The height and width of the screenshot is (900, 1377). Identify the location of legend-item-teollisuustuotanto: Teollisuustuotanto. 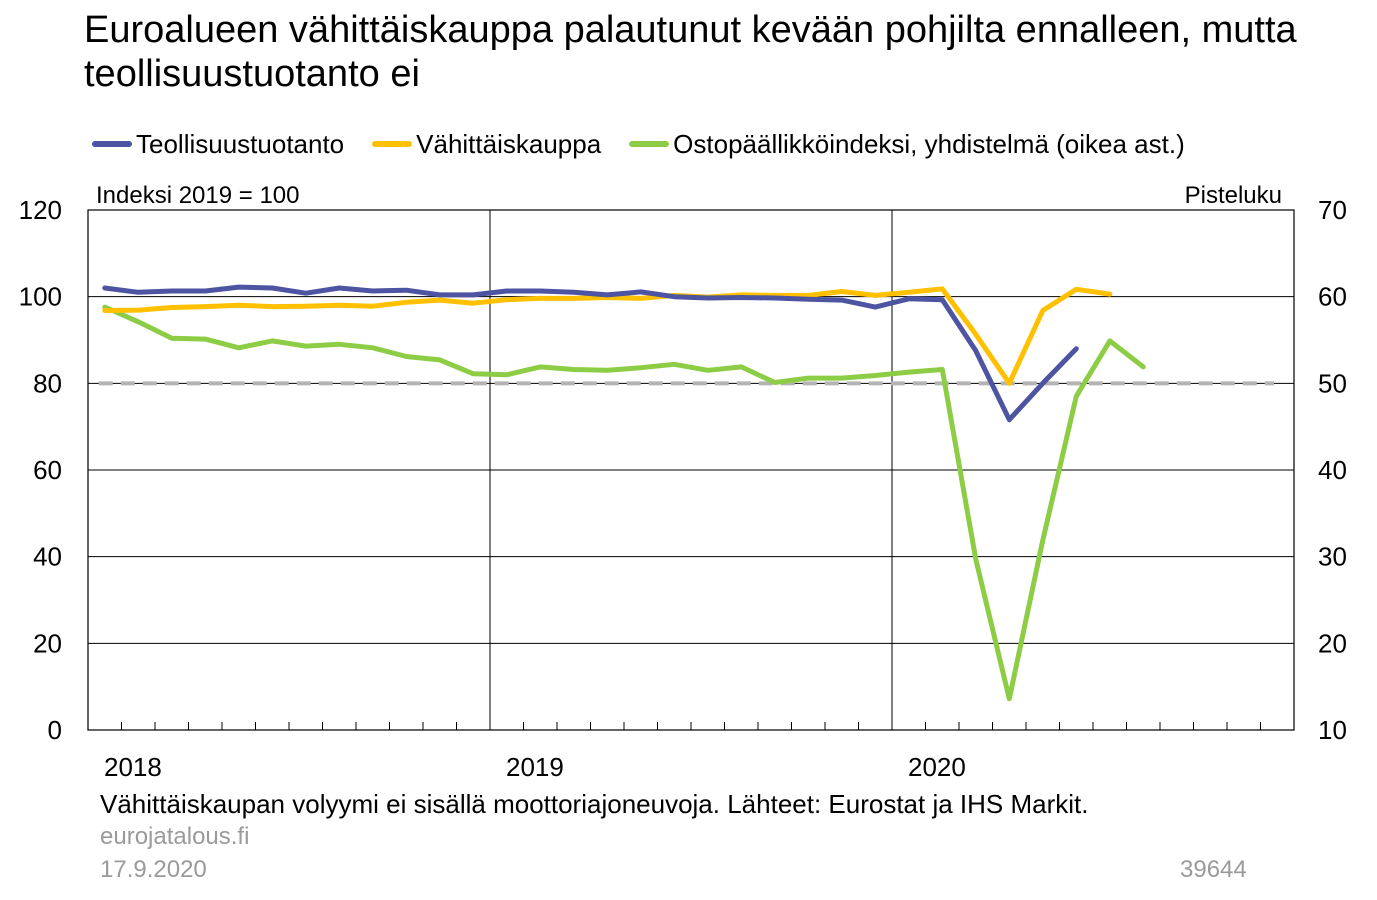
(218, 144).